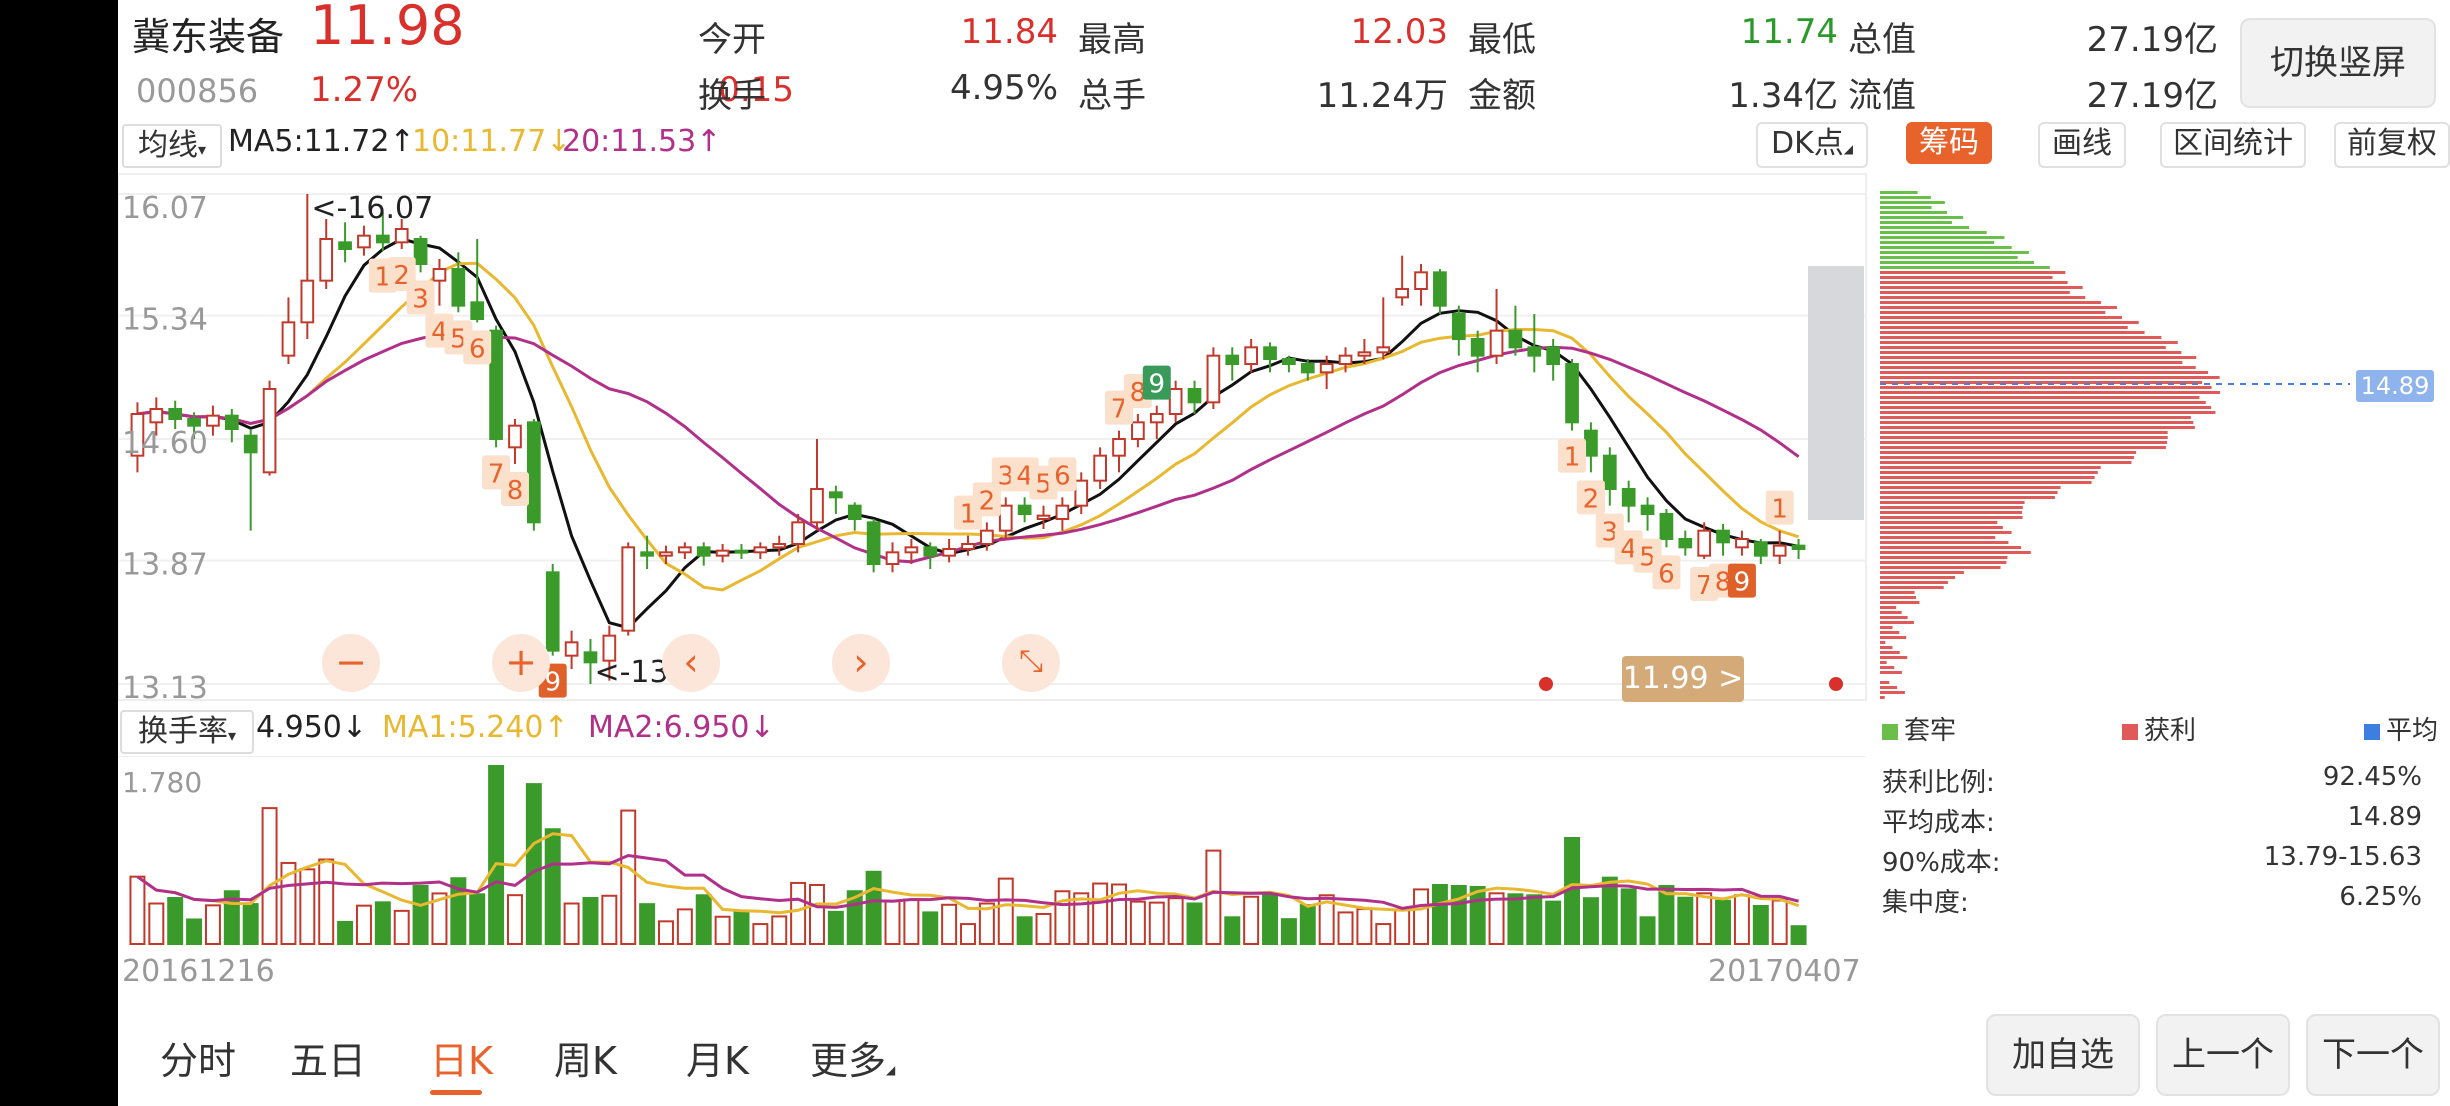 The width and height of the screenshot is (2450, 1106). What do you see at coordinates (1812, 145) in the screenshot?
I see `dk-point-button: DK点◢` at bounding box center [1812, 145].